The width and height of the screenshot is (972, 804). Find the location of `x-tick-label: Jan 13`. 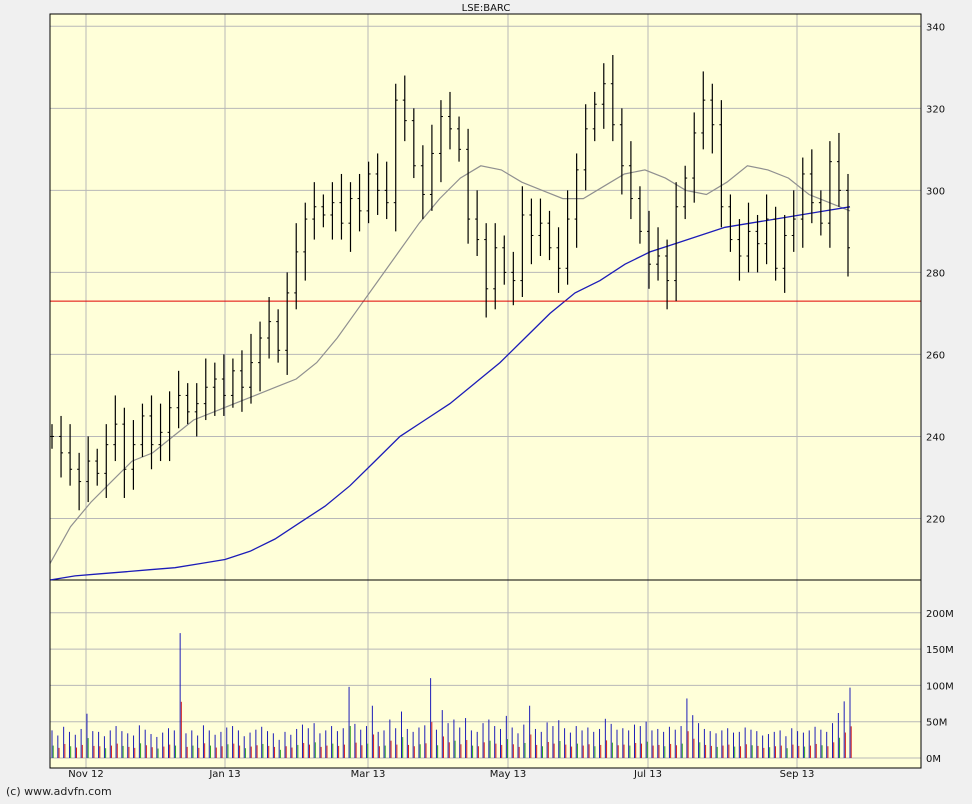

x-tick-label: Jan 13 is located at coordinates (224, 774).